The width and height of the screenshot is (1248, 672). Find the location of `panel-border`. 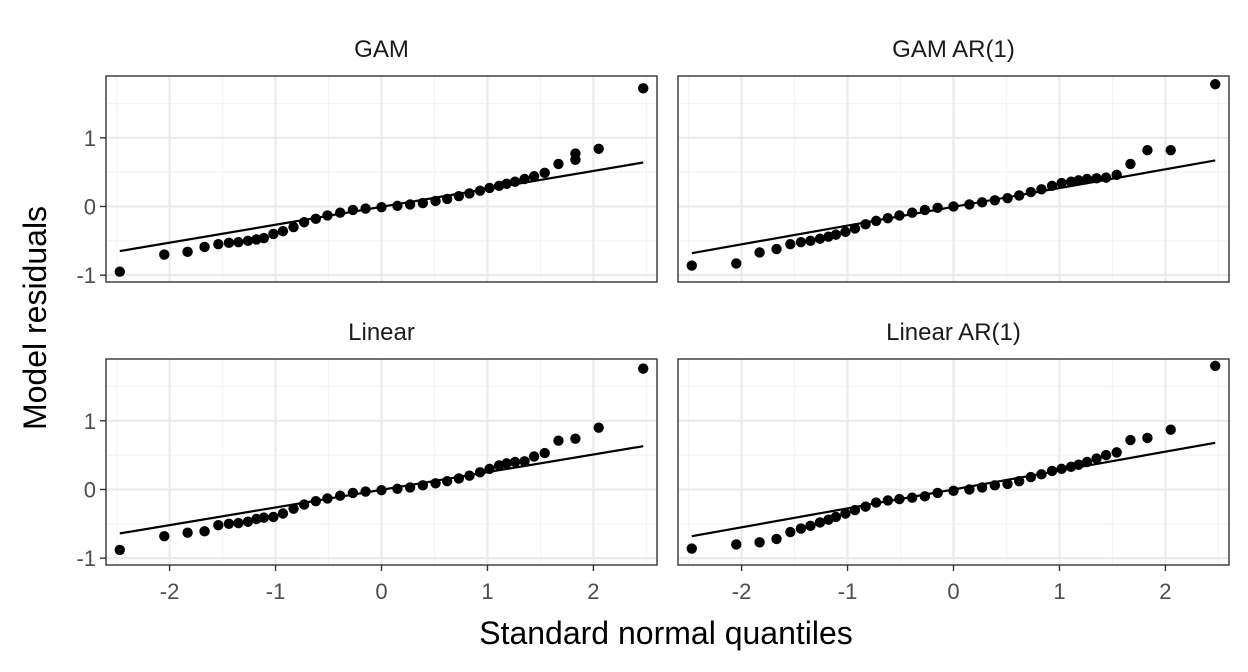

panel-border is located at coordinates (953, 179).